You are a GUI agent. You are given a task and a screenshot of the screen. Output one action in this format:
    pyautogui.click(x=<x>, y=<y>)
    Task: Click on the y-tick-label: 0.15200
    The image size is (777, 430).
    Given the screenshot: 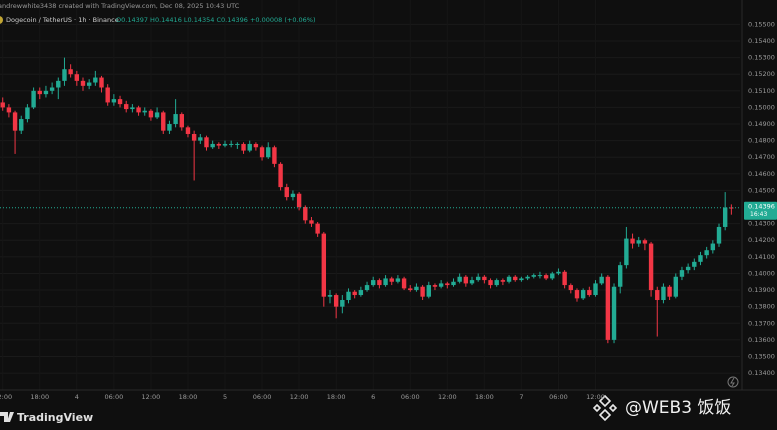 What is the action you would take?
    pyautogui.click(x=761, y=74)
    